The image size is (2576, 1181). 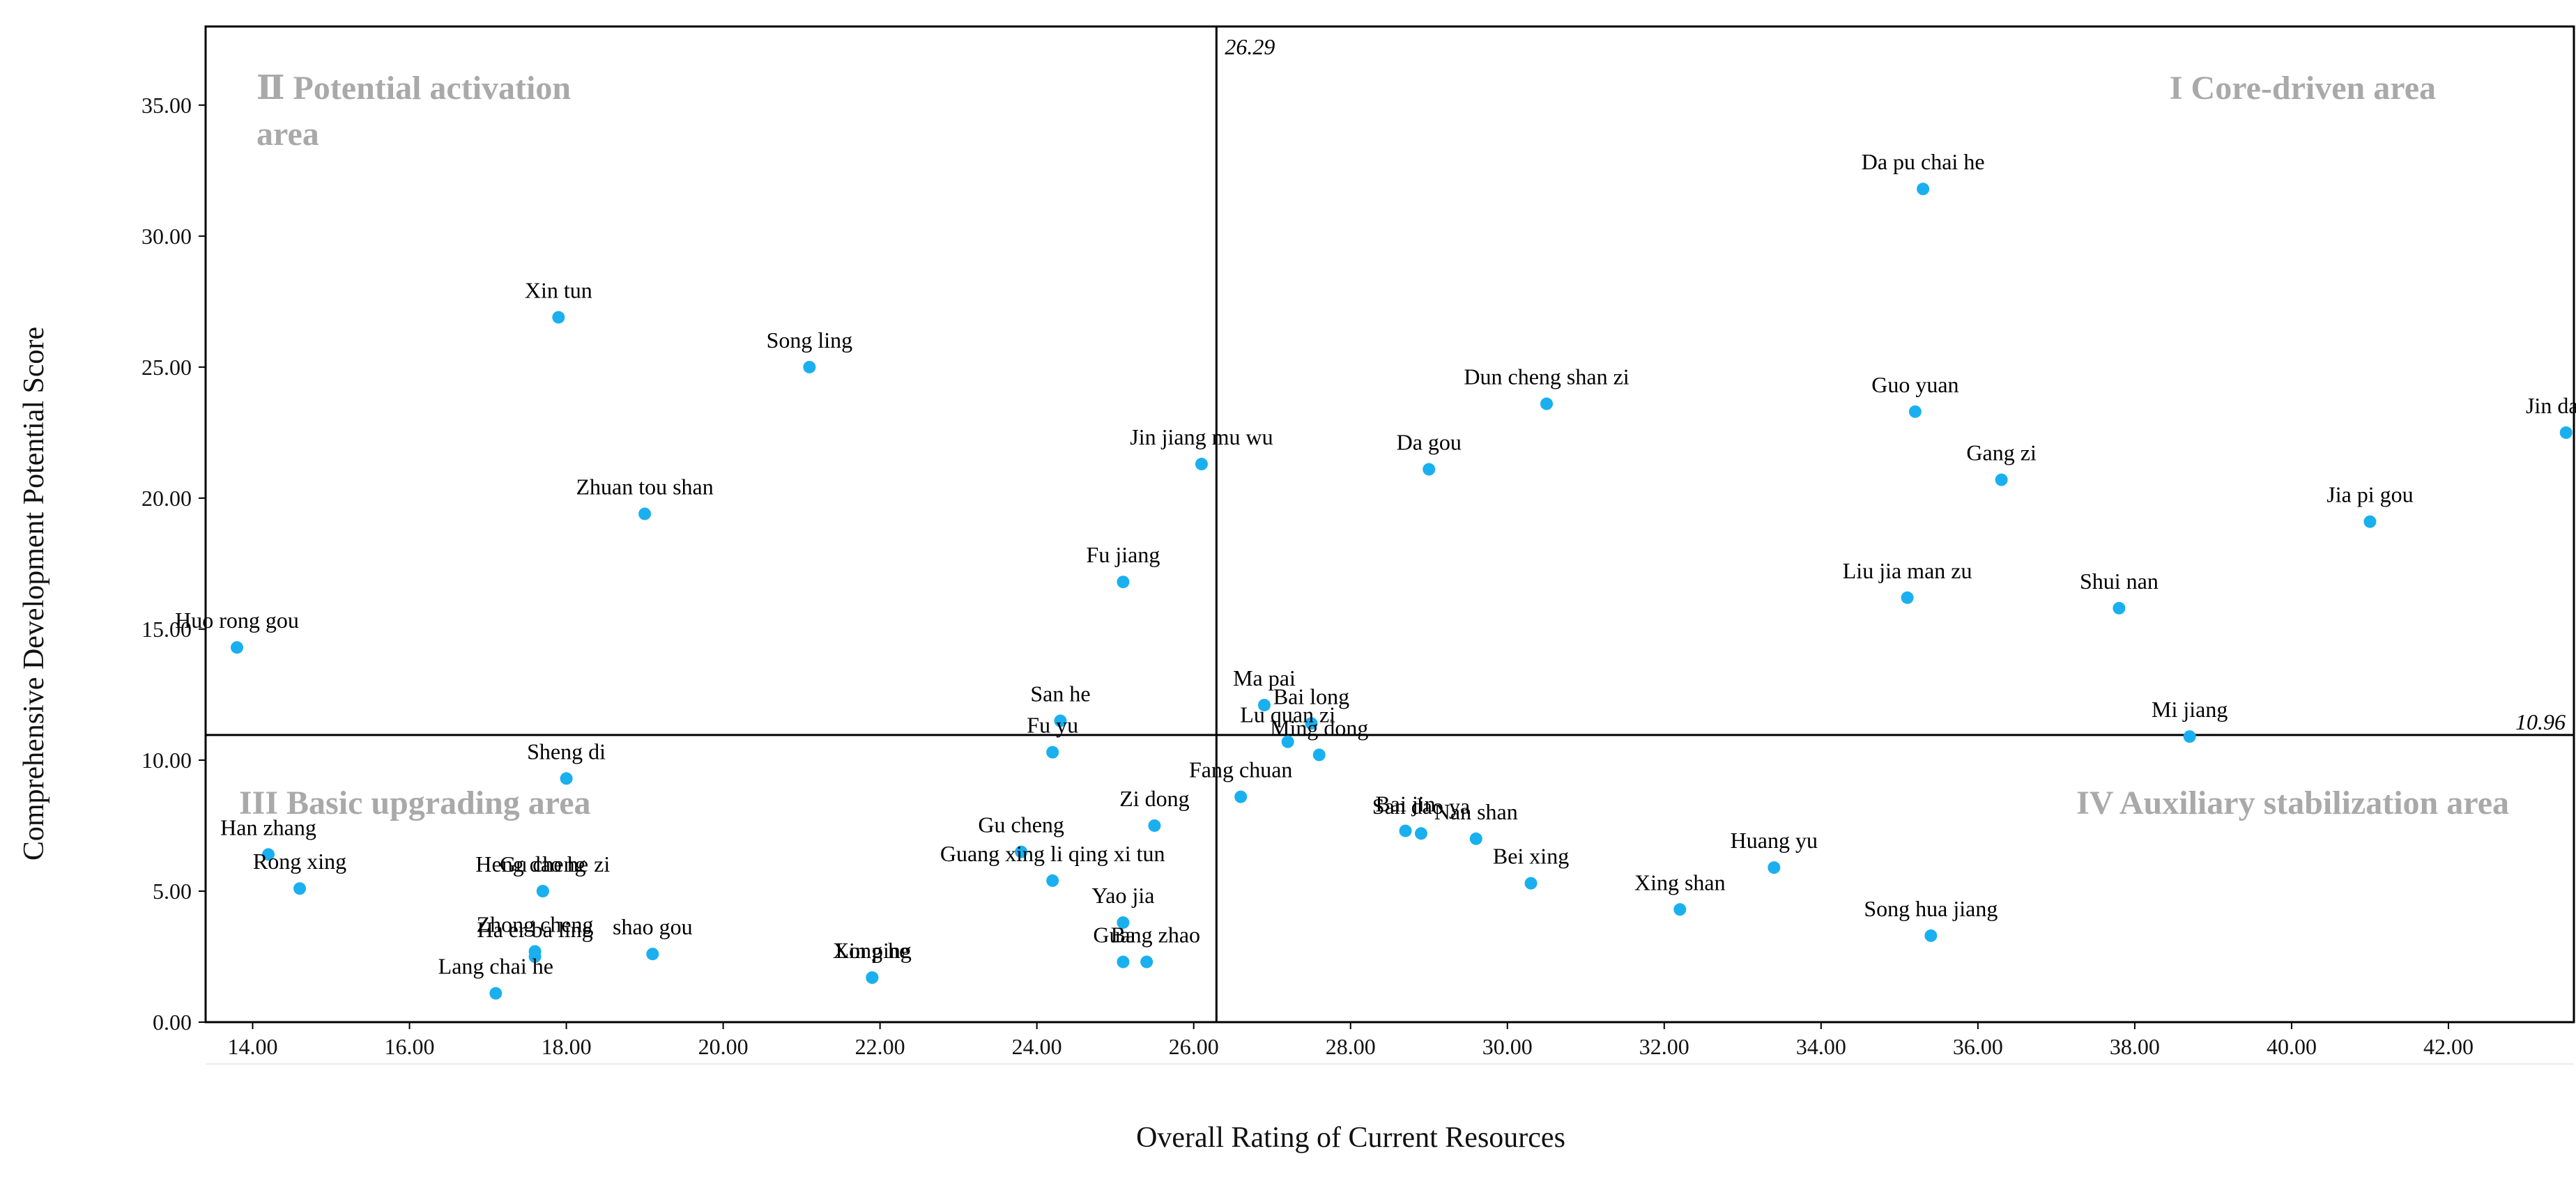 I want to click on data-point-label: Huo rong gou, so click(x=237, y=620).